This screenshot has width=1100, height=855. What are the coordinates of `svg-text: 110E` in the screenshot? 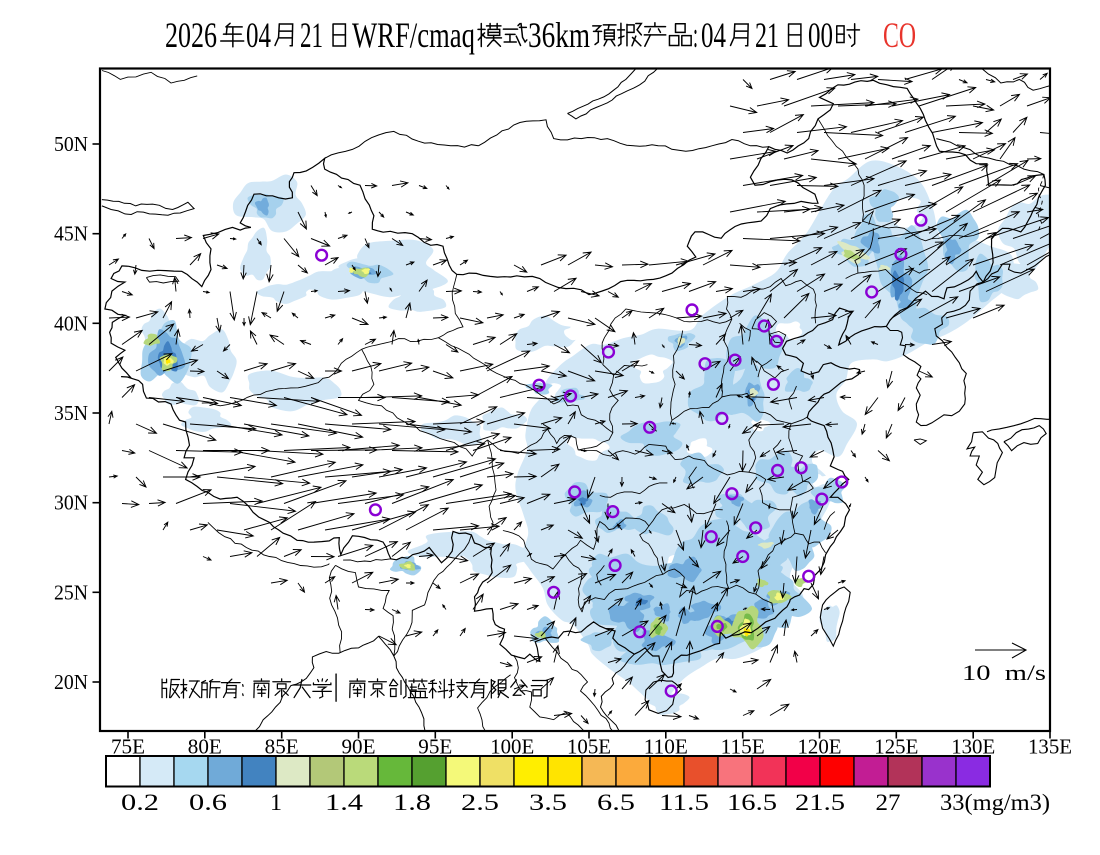 It's located at (666, 747).